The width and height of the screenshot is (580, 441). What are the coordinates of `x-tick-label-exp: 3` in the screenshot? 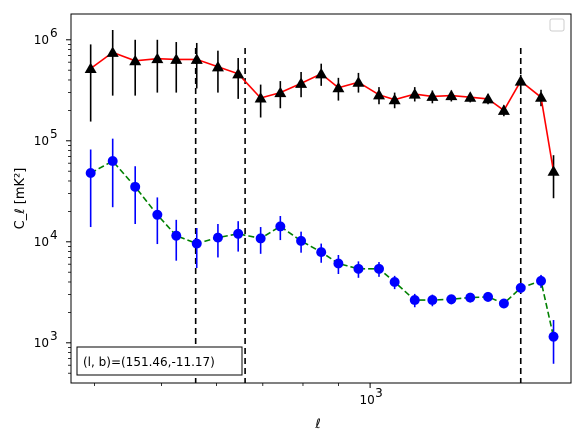 It's located at (379, 393).